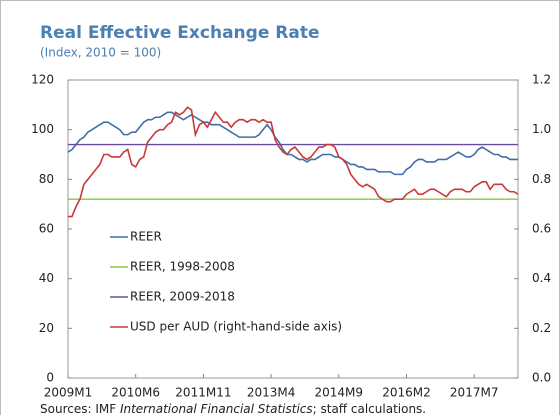 Image resolution: width=560 pixels, height=415 pixels. Describe the element at coordinates (541, 229) in the screenshot. I see `y2-tick-label: 0.6` at that location.